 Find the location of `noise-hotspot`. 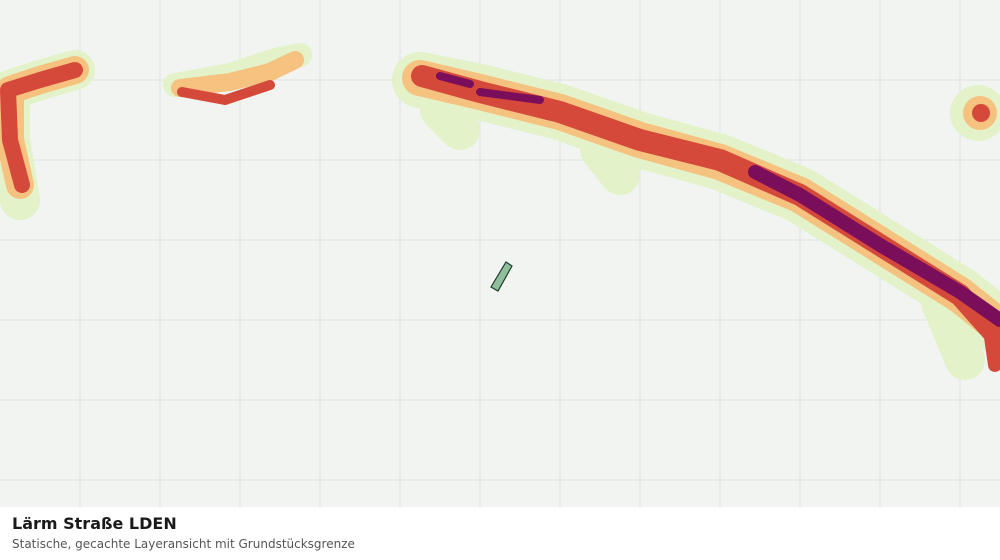

noise-hotspot is located at coordinates (975, 113).